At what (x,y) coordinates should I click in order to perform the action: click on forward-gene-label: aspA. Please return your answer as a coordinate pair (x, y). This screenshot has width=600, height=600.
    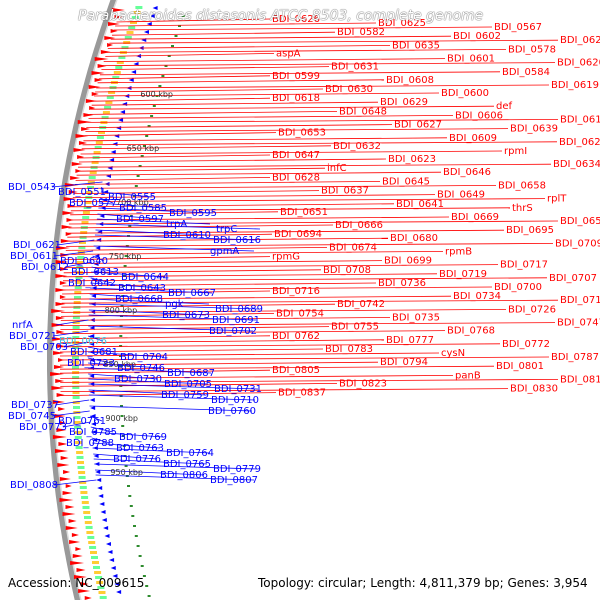
    Looking at the image, I should click on (288, 53).